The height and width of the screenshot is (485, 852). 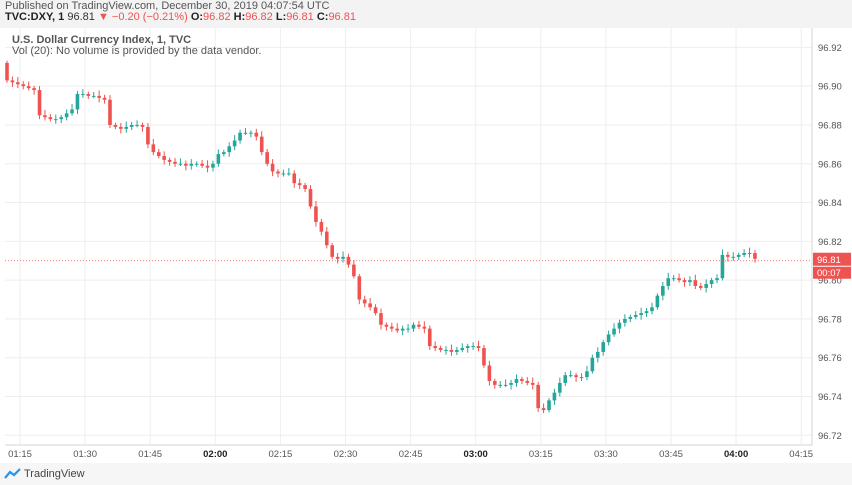 What do you see at coordinates (35, 17) in the screenshot?
I see `symbol-label: TVC:DXY, 1` at bounding box center [35, 17].